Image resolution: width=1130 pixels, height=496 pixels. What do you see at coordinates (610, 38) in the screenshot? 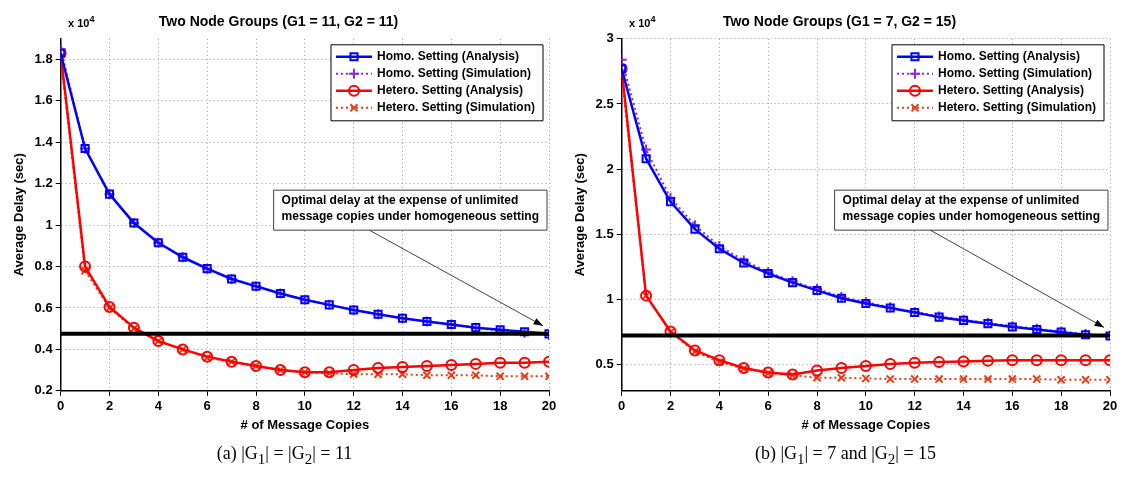
I see `y-tick-label: 3` at bounding box center [610, 38].